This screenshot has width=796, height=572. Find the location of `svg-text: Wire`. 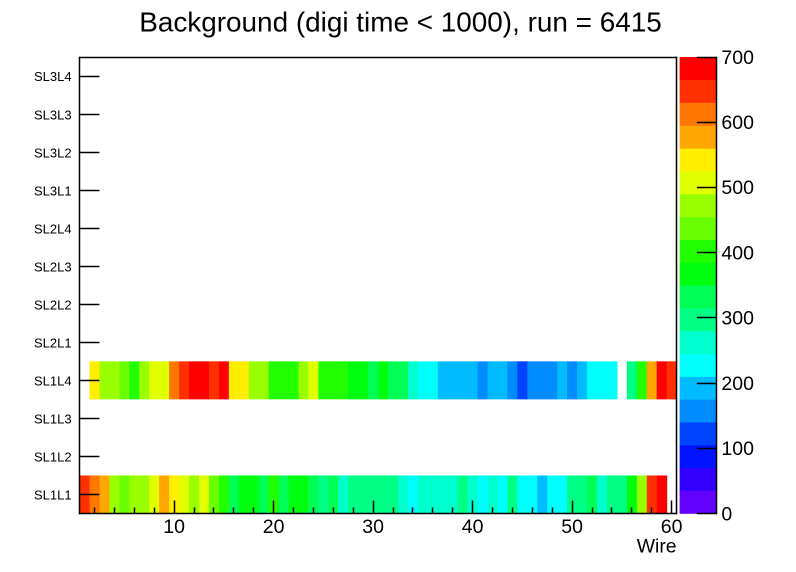

svg-text: Wire is located at coordinates (657, 547).